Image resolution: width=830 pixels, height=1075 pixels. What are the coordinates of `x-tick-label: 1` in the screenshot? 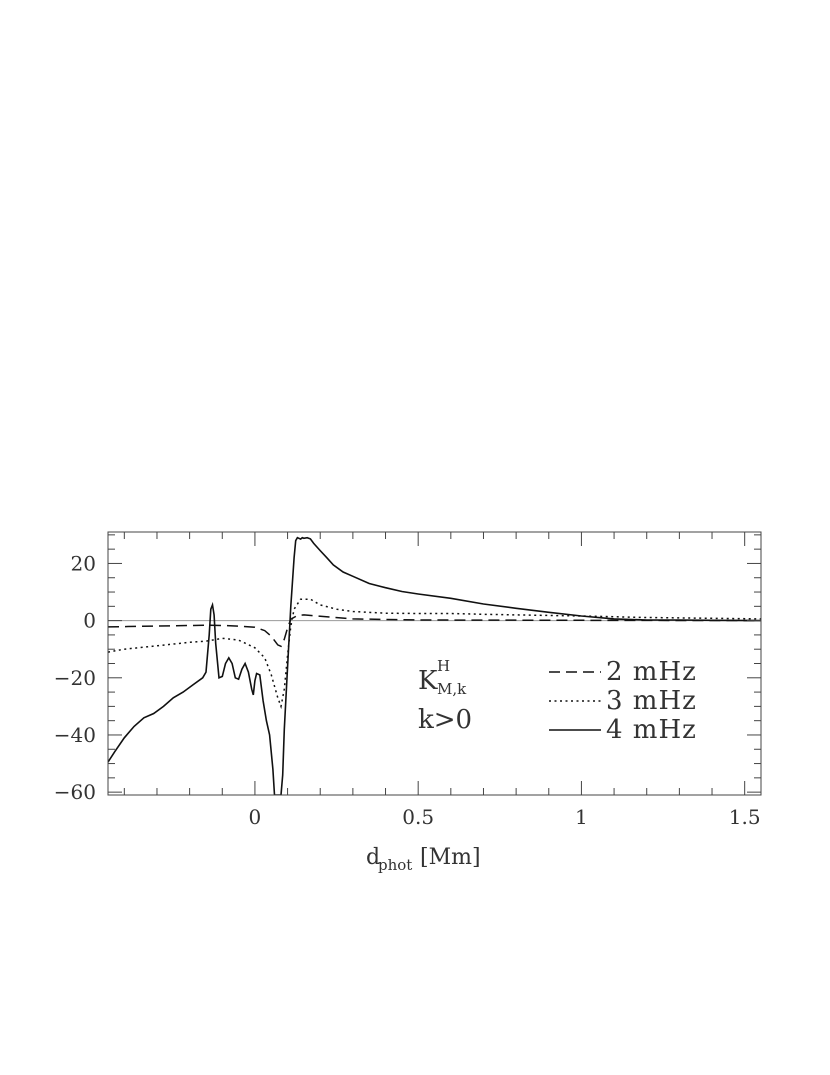 It's located at (581, 817).